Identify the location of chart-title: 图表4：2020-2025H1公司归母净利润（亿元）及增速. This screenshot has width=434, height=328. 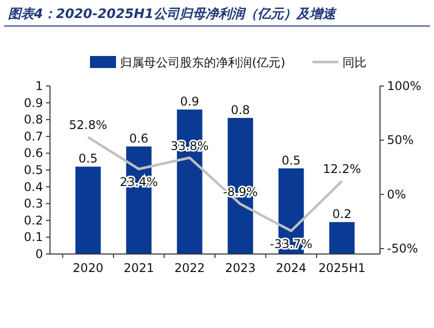
(173, 14).